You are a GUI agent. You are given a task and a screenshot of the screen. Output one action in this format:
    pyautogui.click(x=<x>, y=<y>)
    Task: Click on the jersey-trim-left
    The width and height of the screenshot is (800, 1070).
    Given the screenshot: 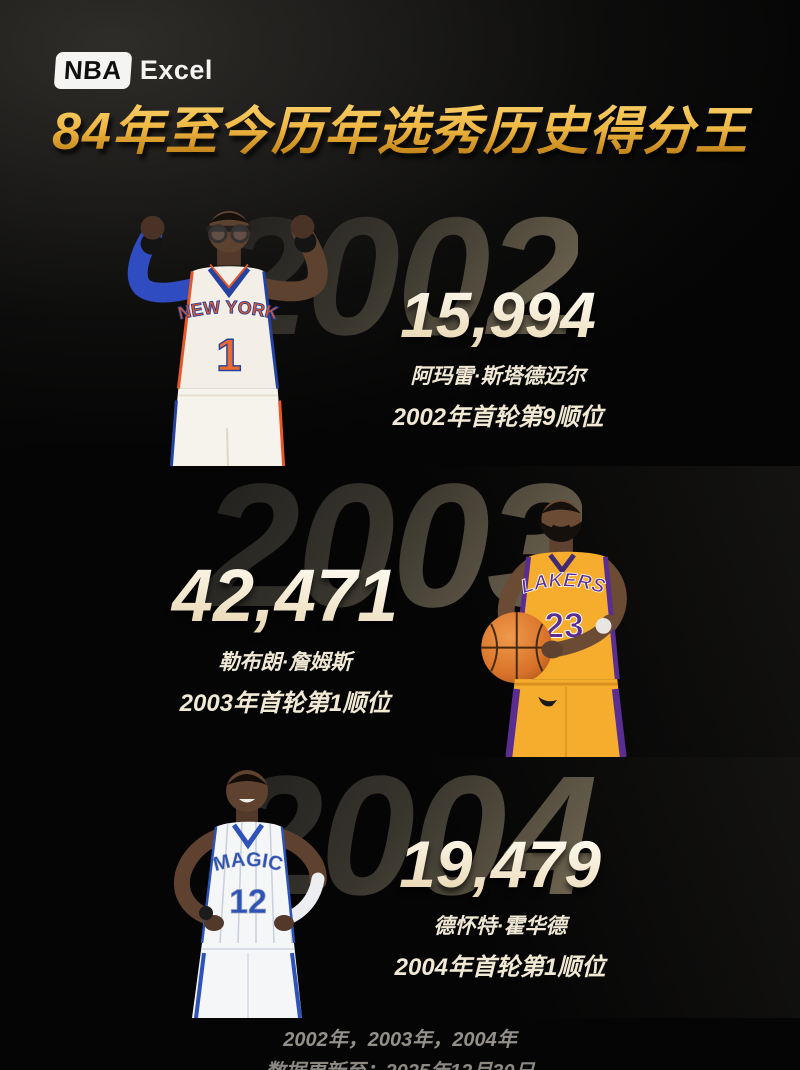 What is the action you would take?
    pyautogui.click(x=185, y=330)
    